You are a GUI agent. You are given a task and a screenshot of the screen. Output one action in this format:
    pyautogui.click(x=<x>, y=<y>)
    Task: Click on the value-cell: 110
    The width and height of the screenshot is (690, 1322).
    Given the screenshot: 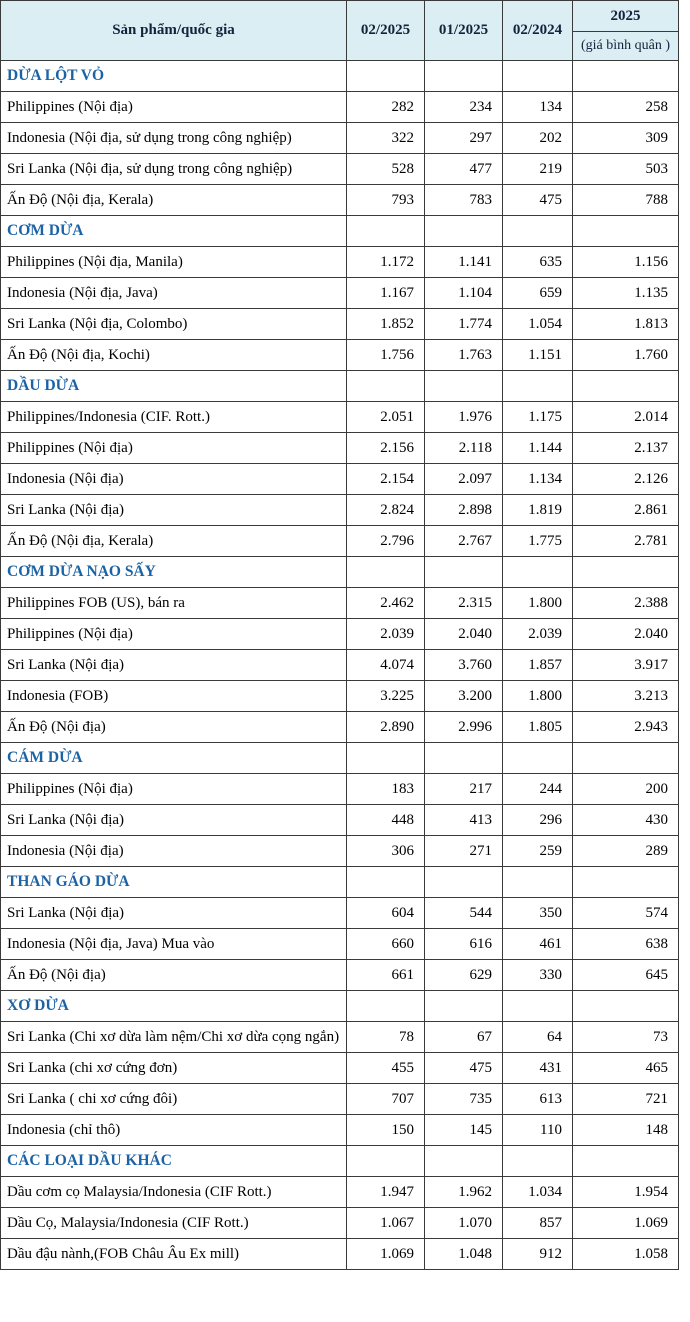 What is the action you would take?
    pyautogui.click(x=537, y=1130)
    